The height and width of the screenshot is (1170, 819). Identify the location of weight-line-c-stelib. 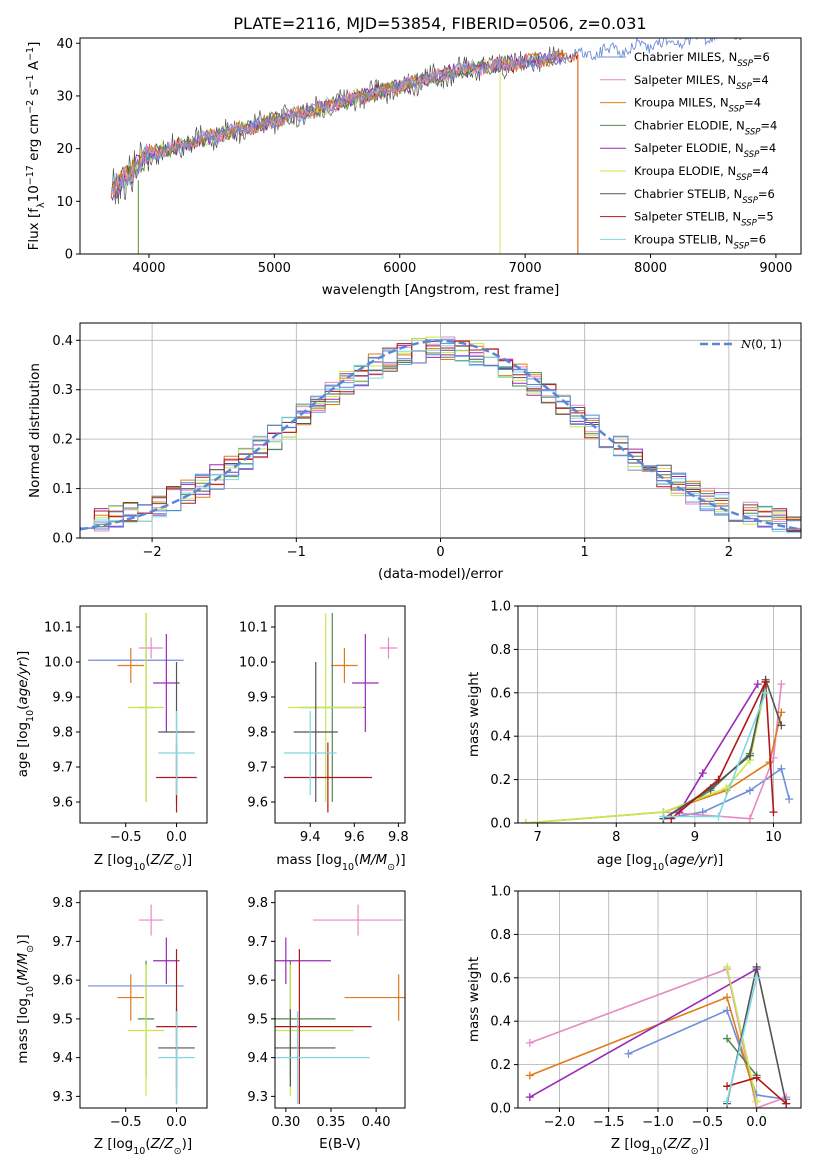
(722, 748).